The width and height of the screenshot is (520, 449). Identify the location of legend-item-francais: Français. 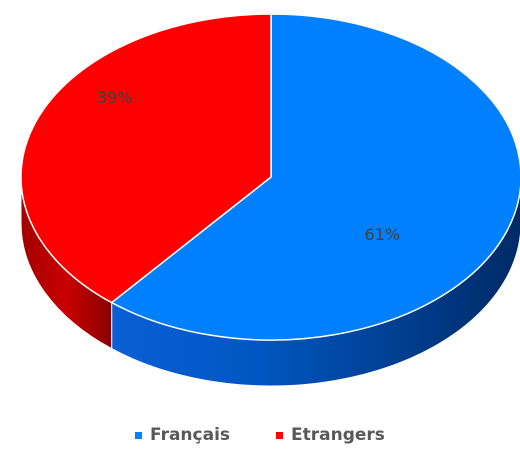
(182, 435).